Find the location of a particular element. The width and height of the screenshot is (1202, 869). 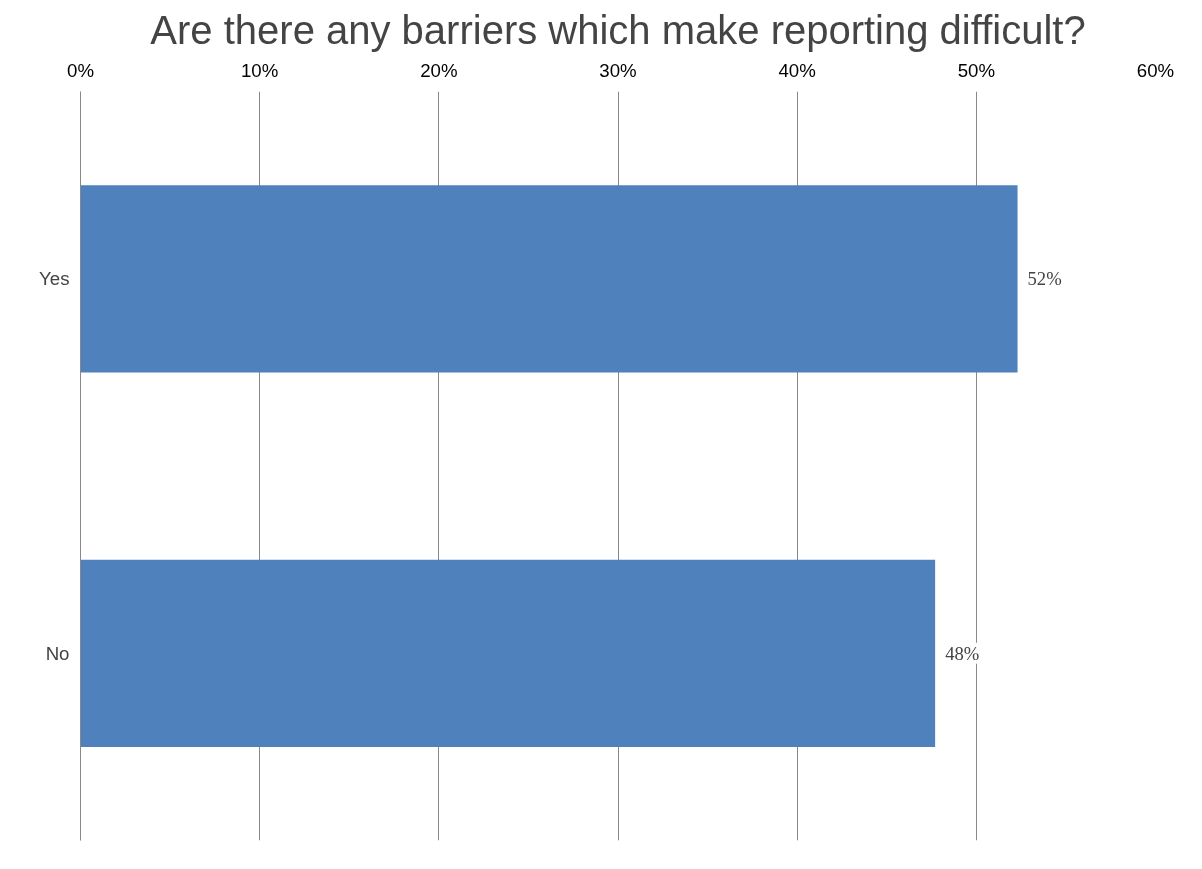

x-tick-label: 10% is located at coordinates (260, 70).